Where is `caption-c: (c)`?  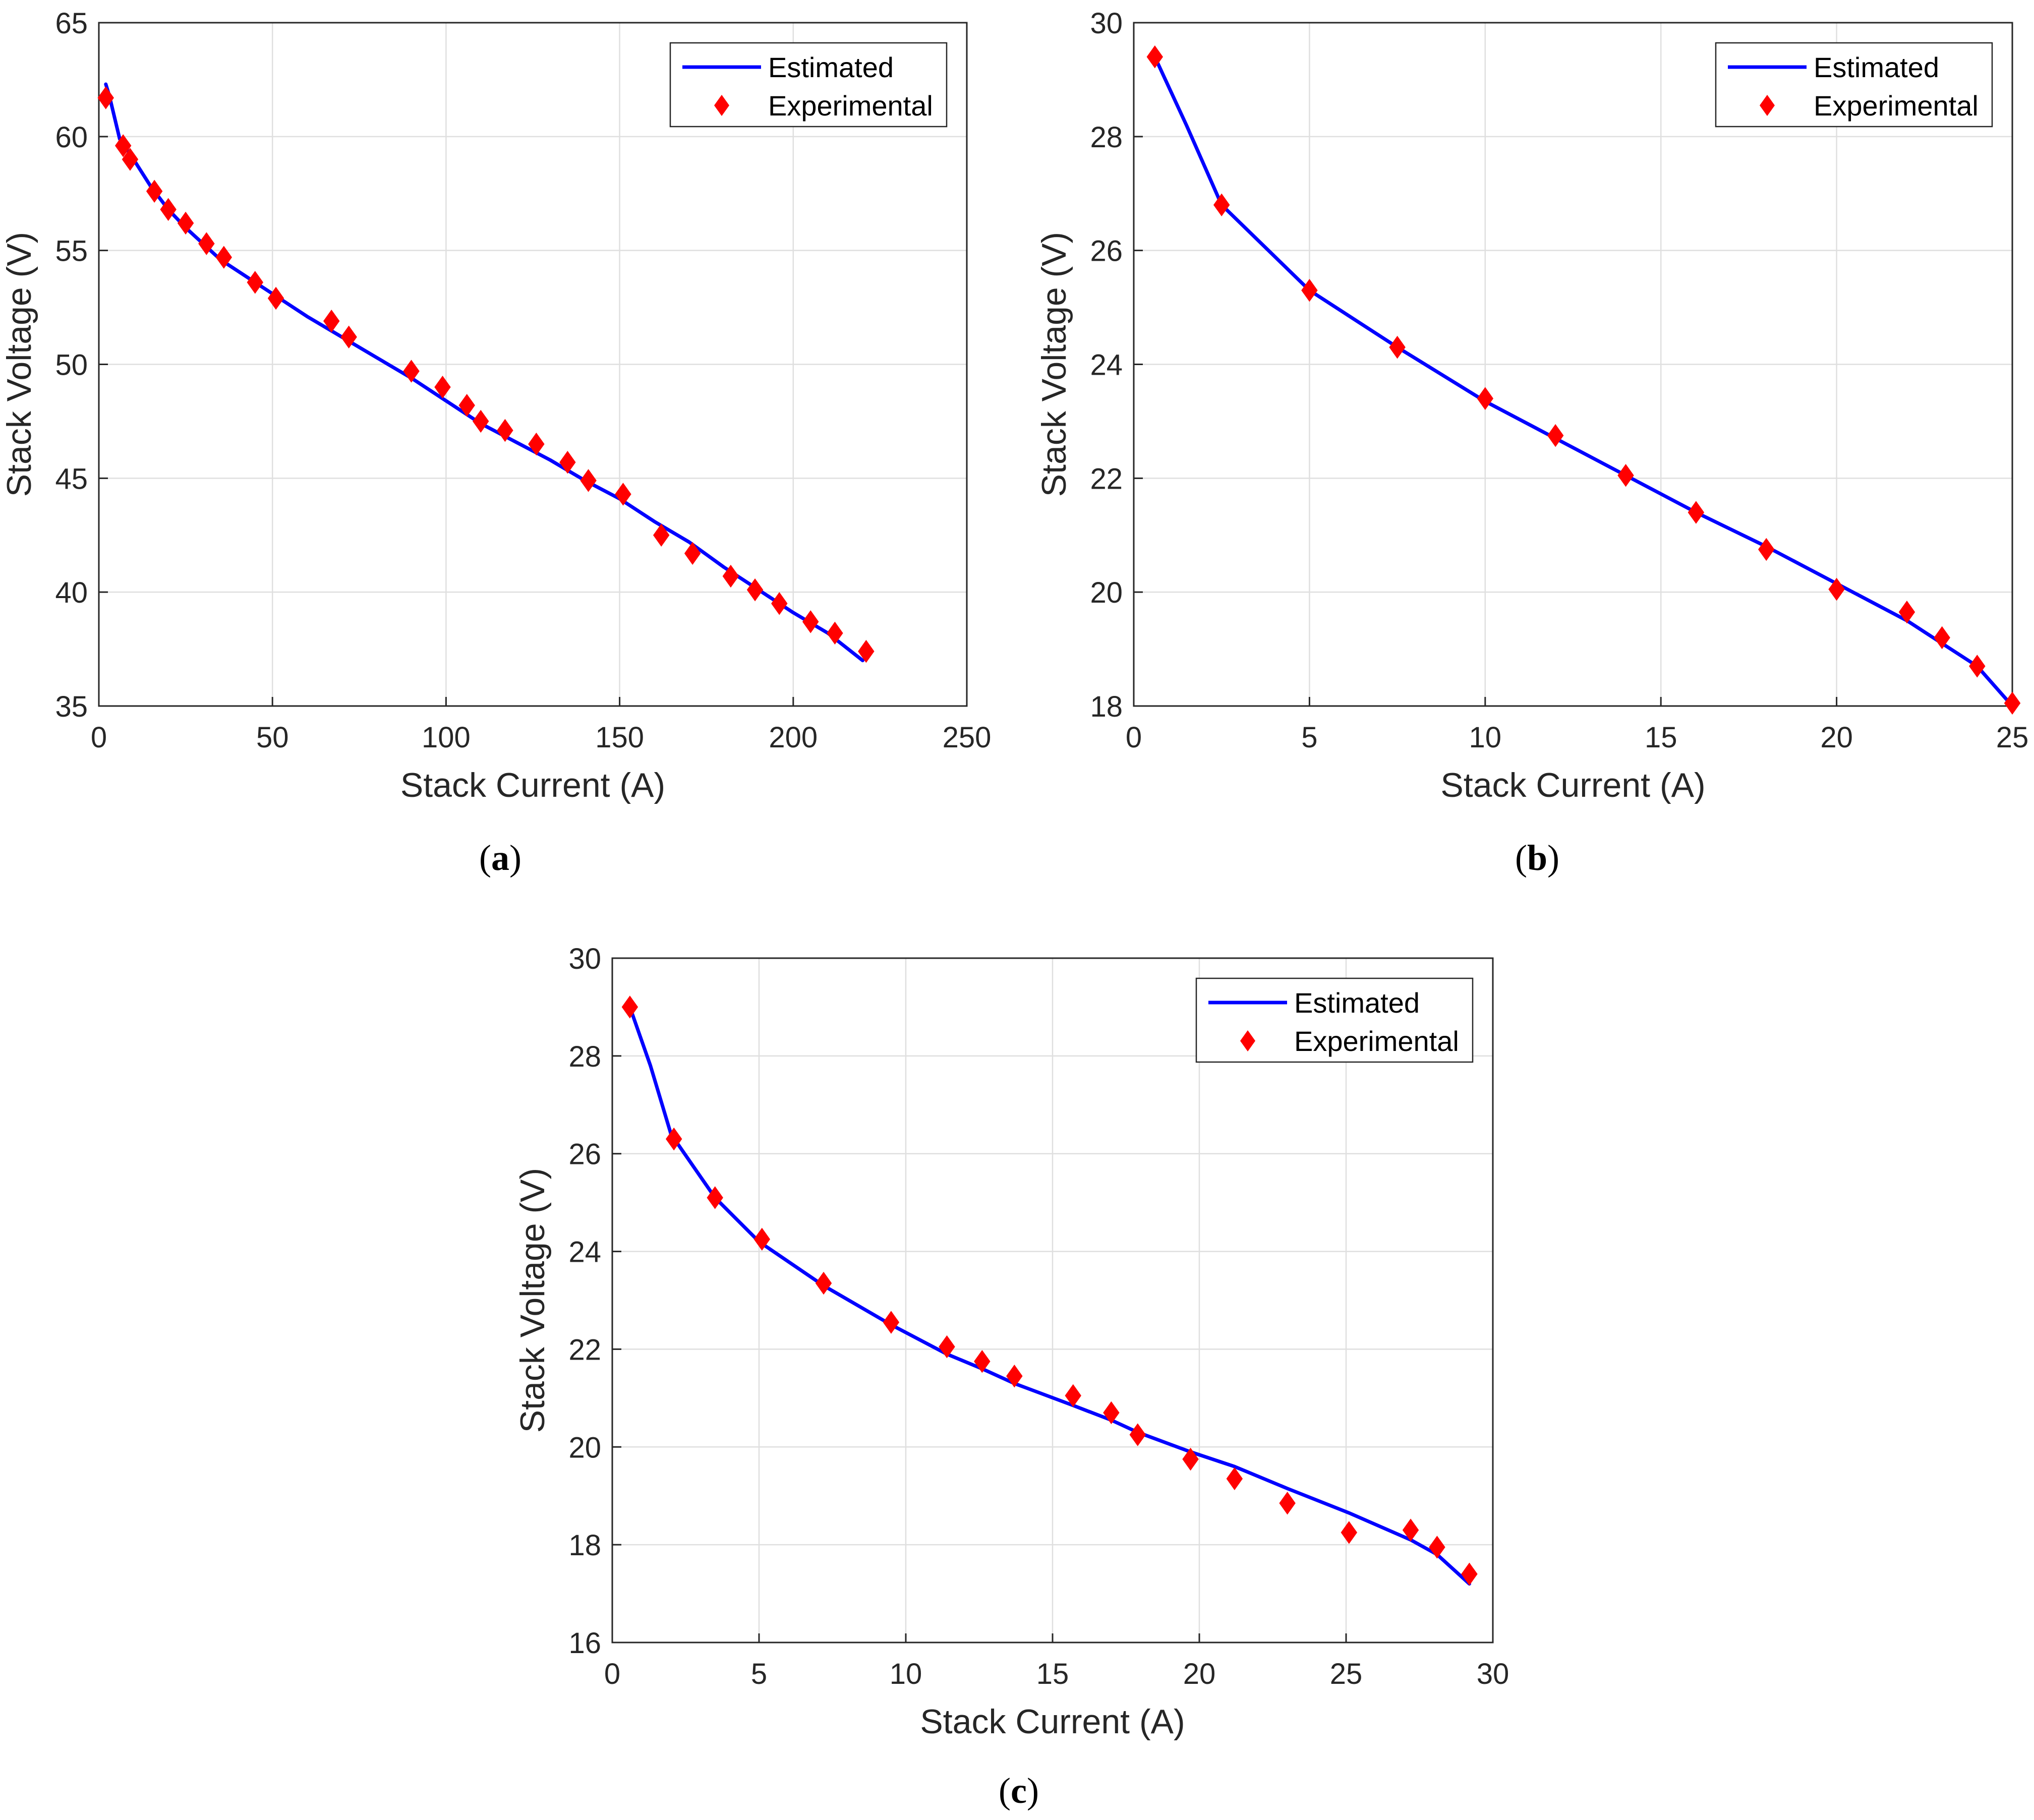 caption-c: (c) is located at coordinates (1019, 1791).